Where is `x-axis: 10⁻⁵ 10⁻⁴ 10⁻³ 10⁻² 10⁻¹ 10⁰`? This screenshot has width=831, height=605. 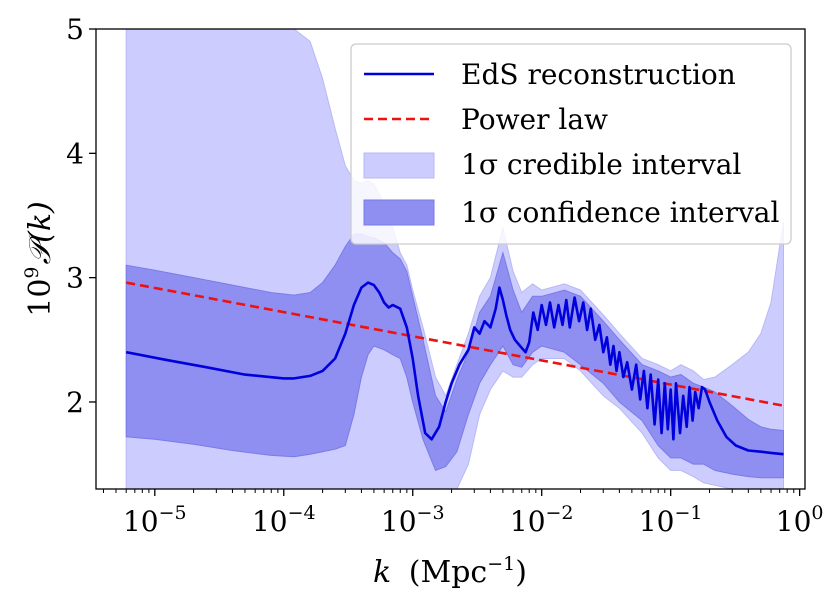 x-axis: 10⁻⁵ 10⁻⁴ 10⁻³ 10⁻² 10⁻¹ 10⁰ is located at coordinates (463, 513).